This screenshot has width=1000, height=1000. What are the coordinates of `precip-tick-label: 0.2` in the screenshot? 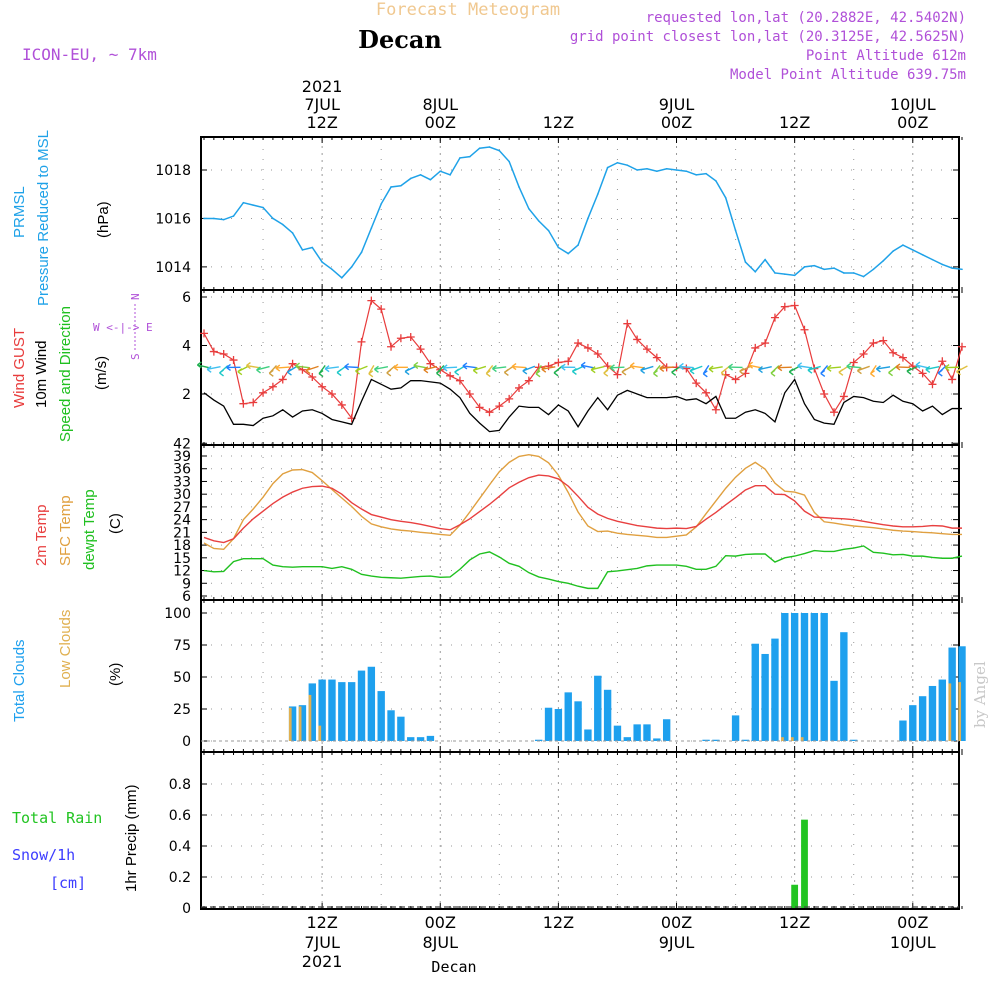 It's located at (180, 878).